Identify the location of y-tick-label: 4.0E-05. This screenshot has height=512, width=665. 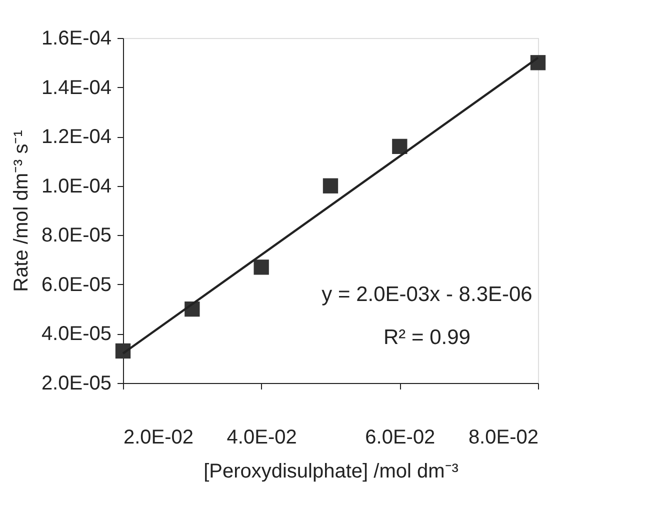
(76, 334).